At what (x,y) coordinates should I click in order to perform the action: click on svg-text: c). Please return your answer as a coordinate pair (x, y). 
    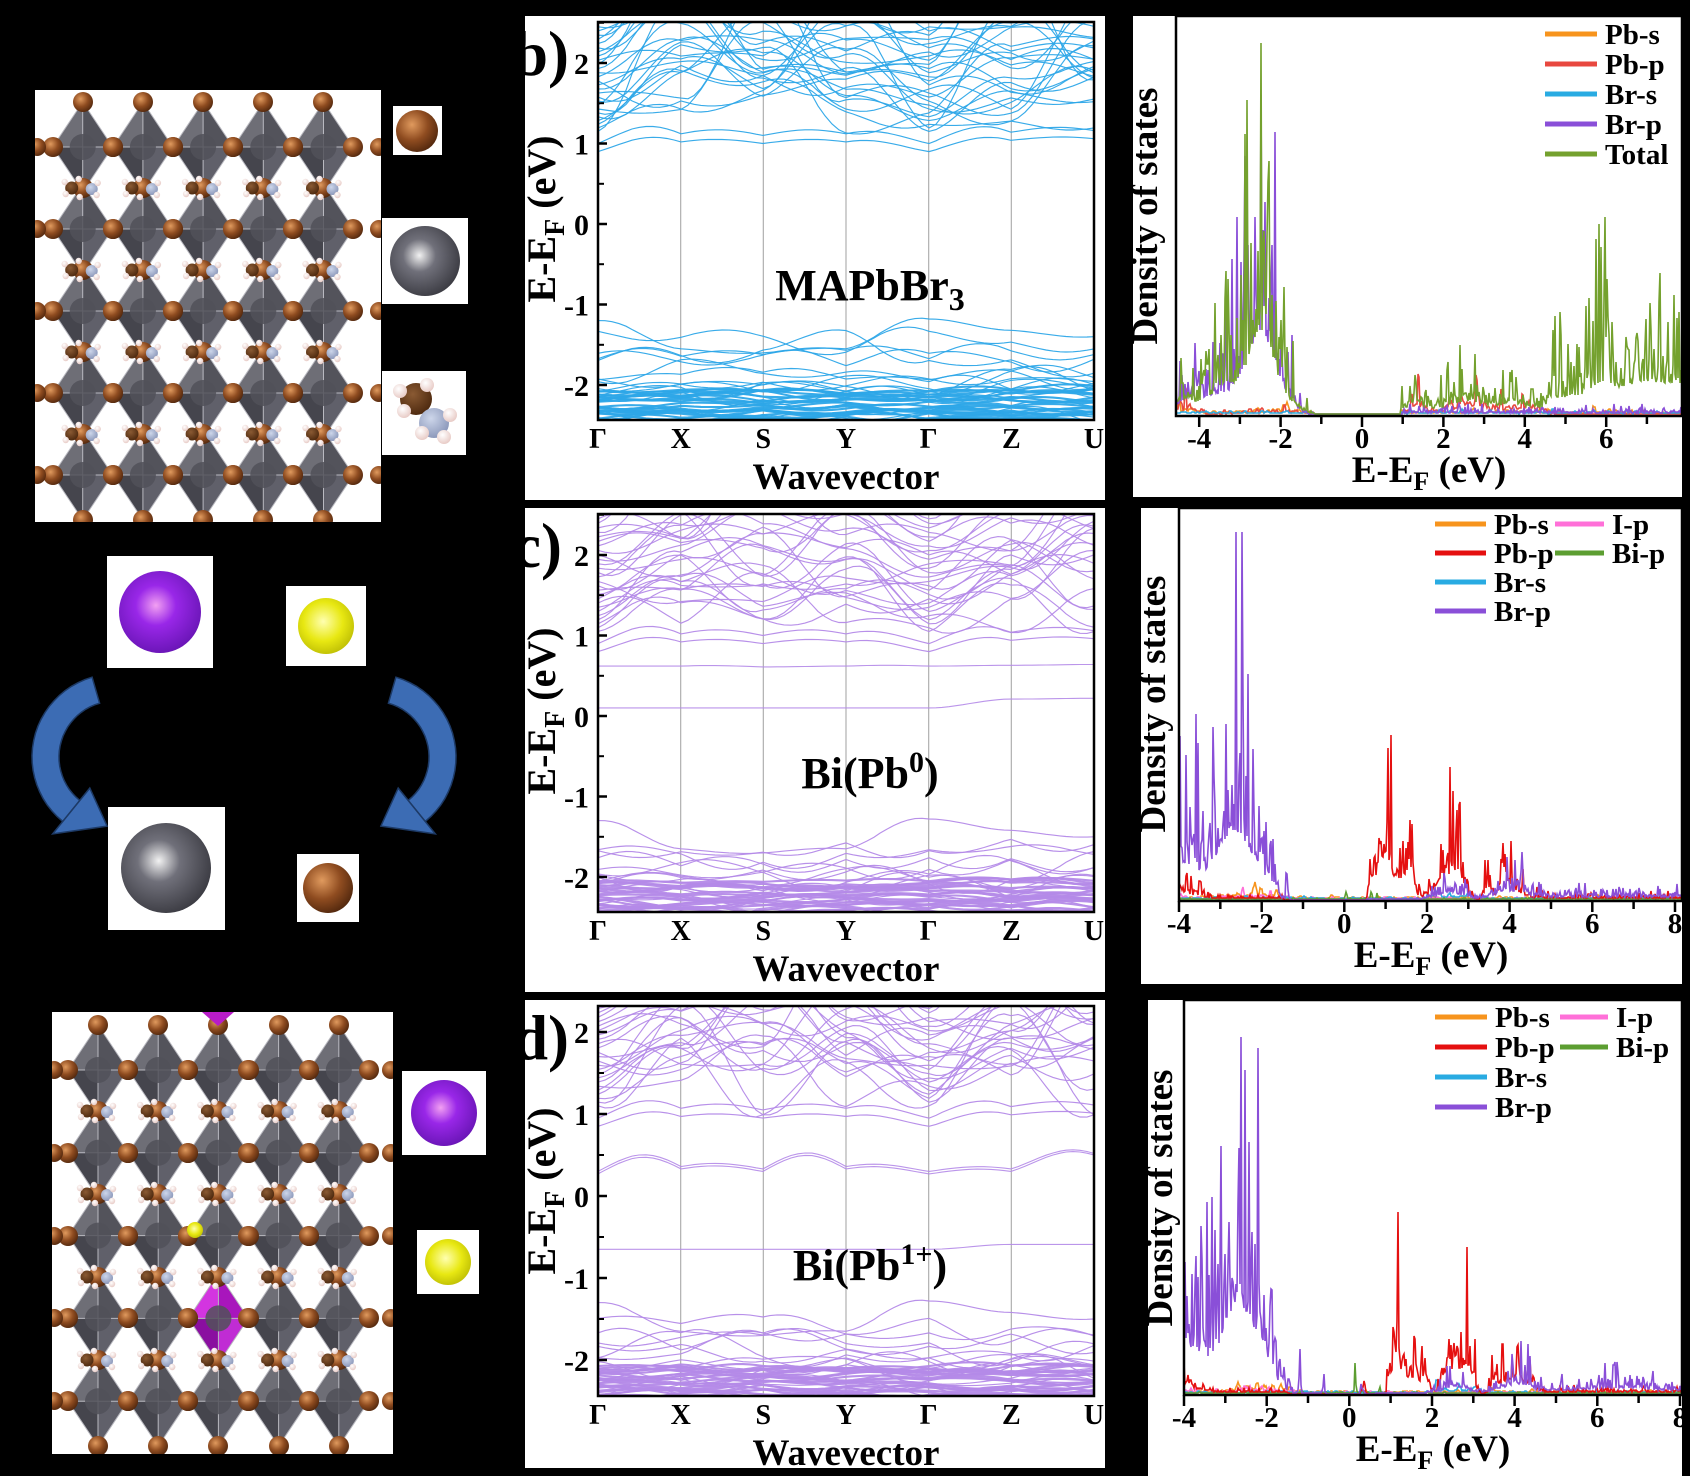
    Looking at the image, I should click on (539, 546).